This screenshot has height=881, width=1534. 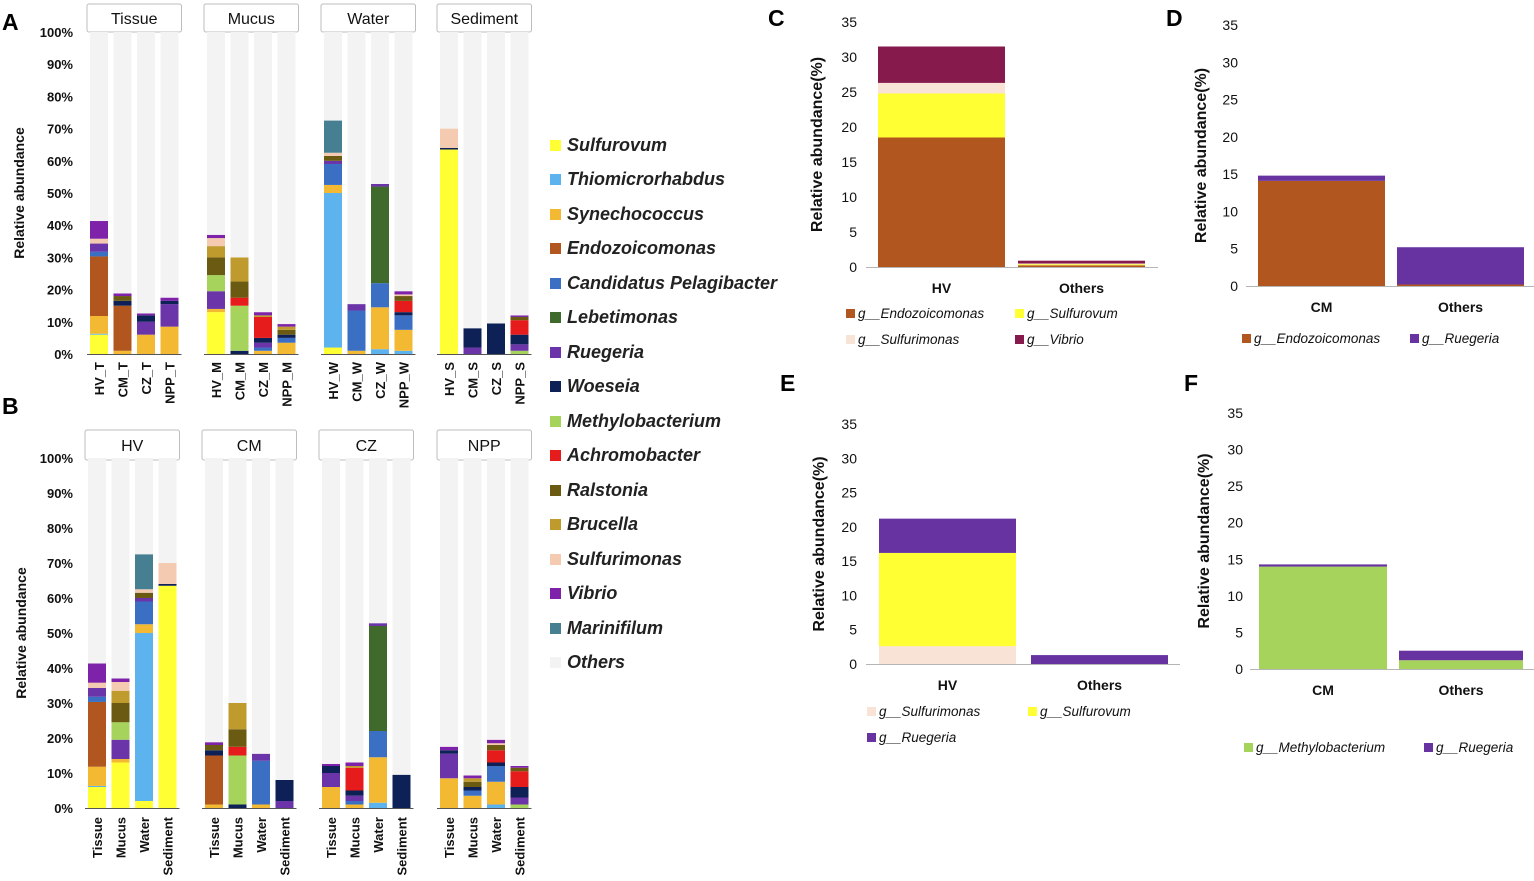 I want to click on legend-entry-sulfurovum: Sulfurovum, so click(x=675, y=145).